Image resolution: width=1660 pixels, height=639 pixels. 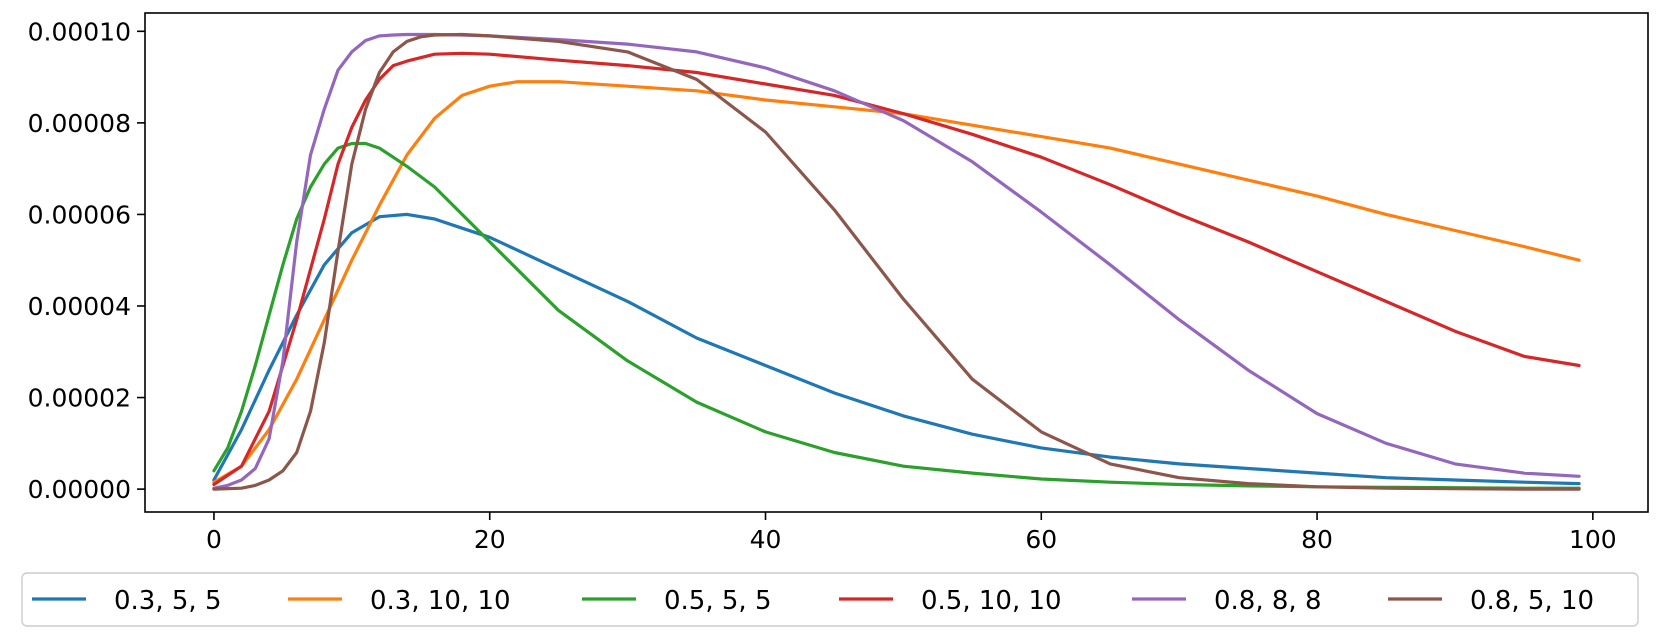 I want to click on legend-box, so click(x=830, y=599).